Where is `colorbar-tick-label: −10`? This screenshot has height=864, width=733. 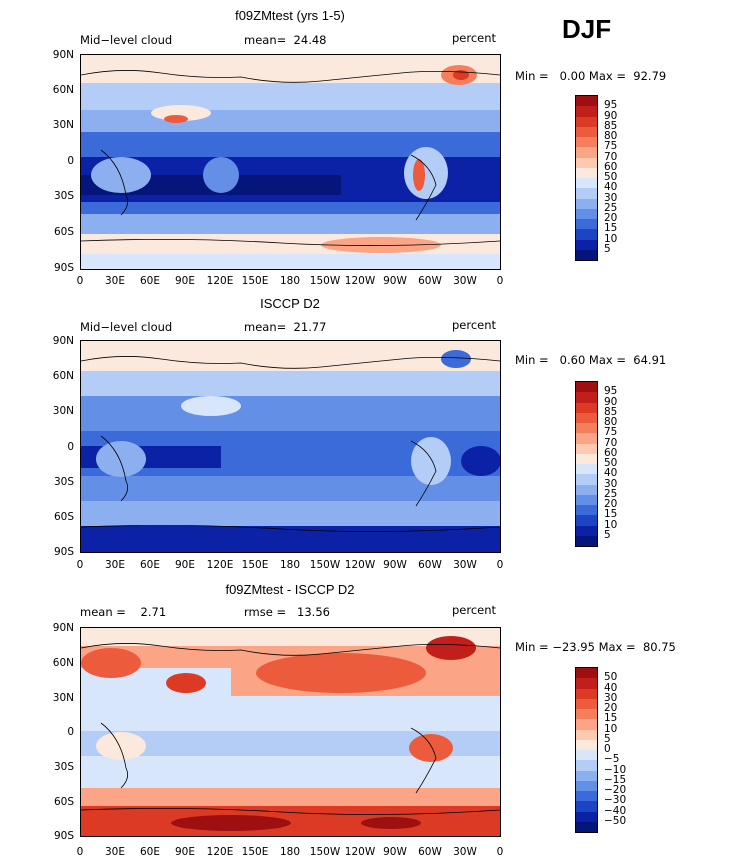 colorbar-tick-label: −10 is located at coordinates (615, 769).